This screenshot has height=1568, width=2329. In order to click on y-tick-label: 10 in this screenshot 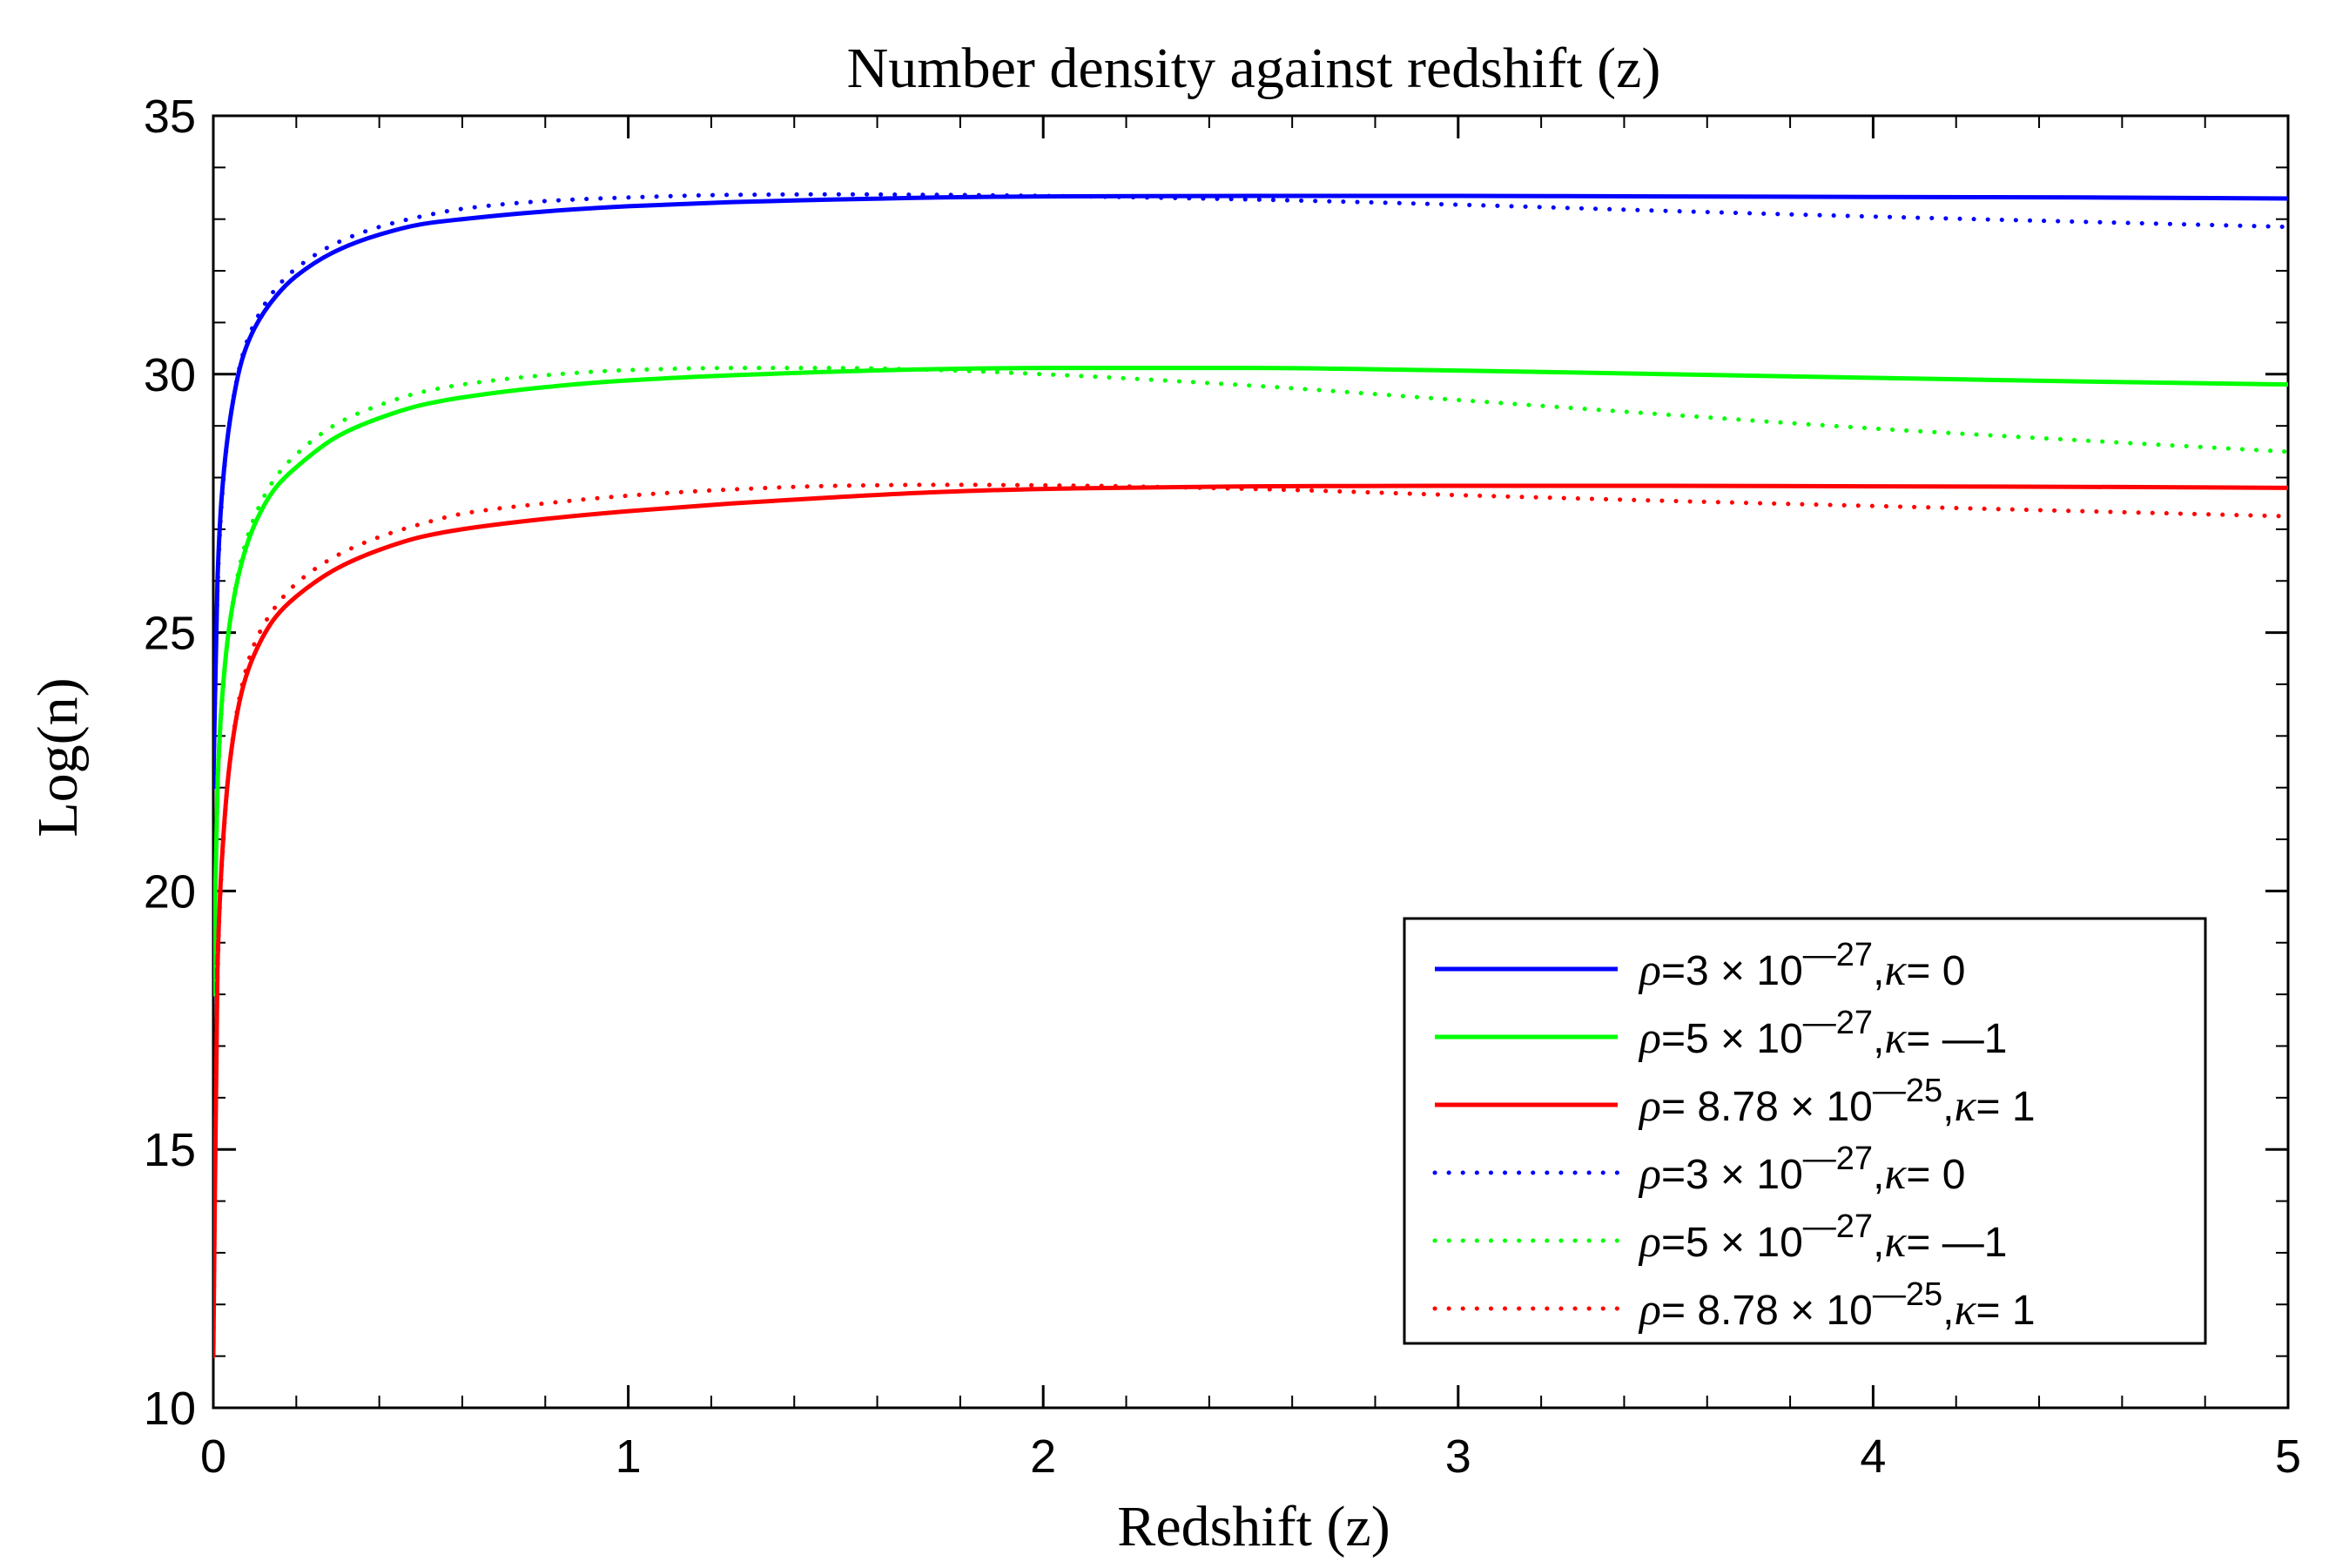, I will do `click(170, 1409)`.